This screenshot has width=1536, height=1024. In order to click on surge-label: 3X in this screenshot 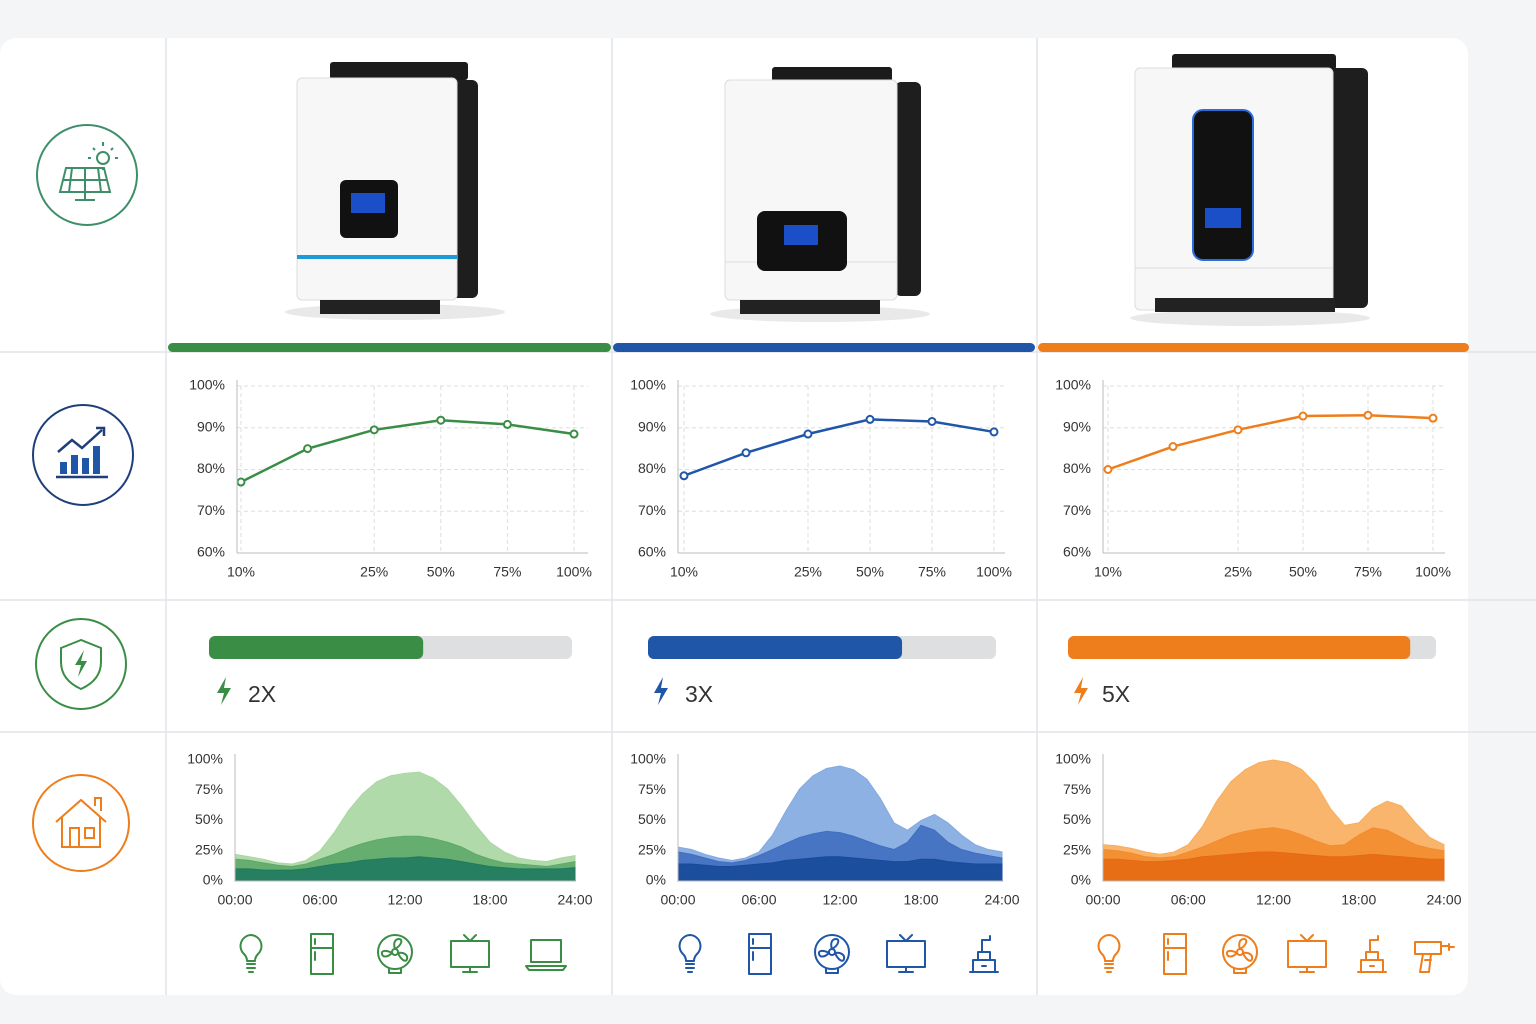, I will do `click(699, 694)`.